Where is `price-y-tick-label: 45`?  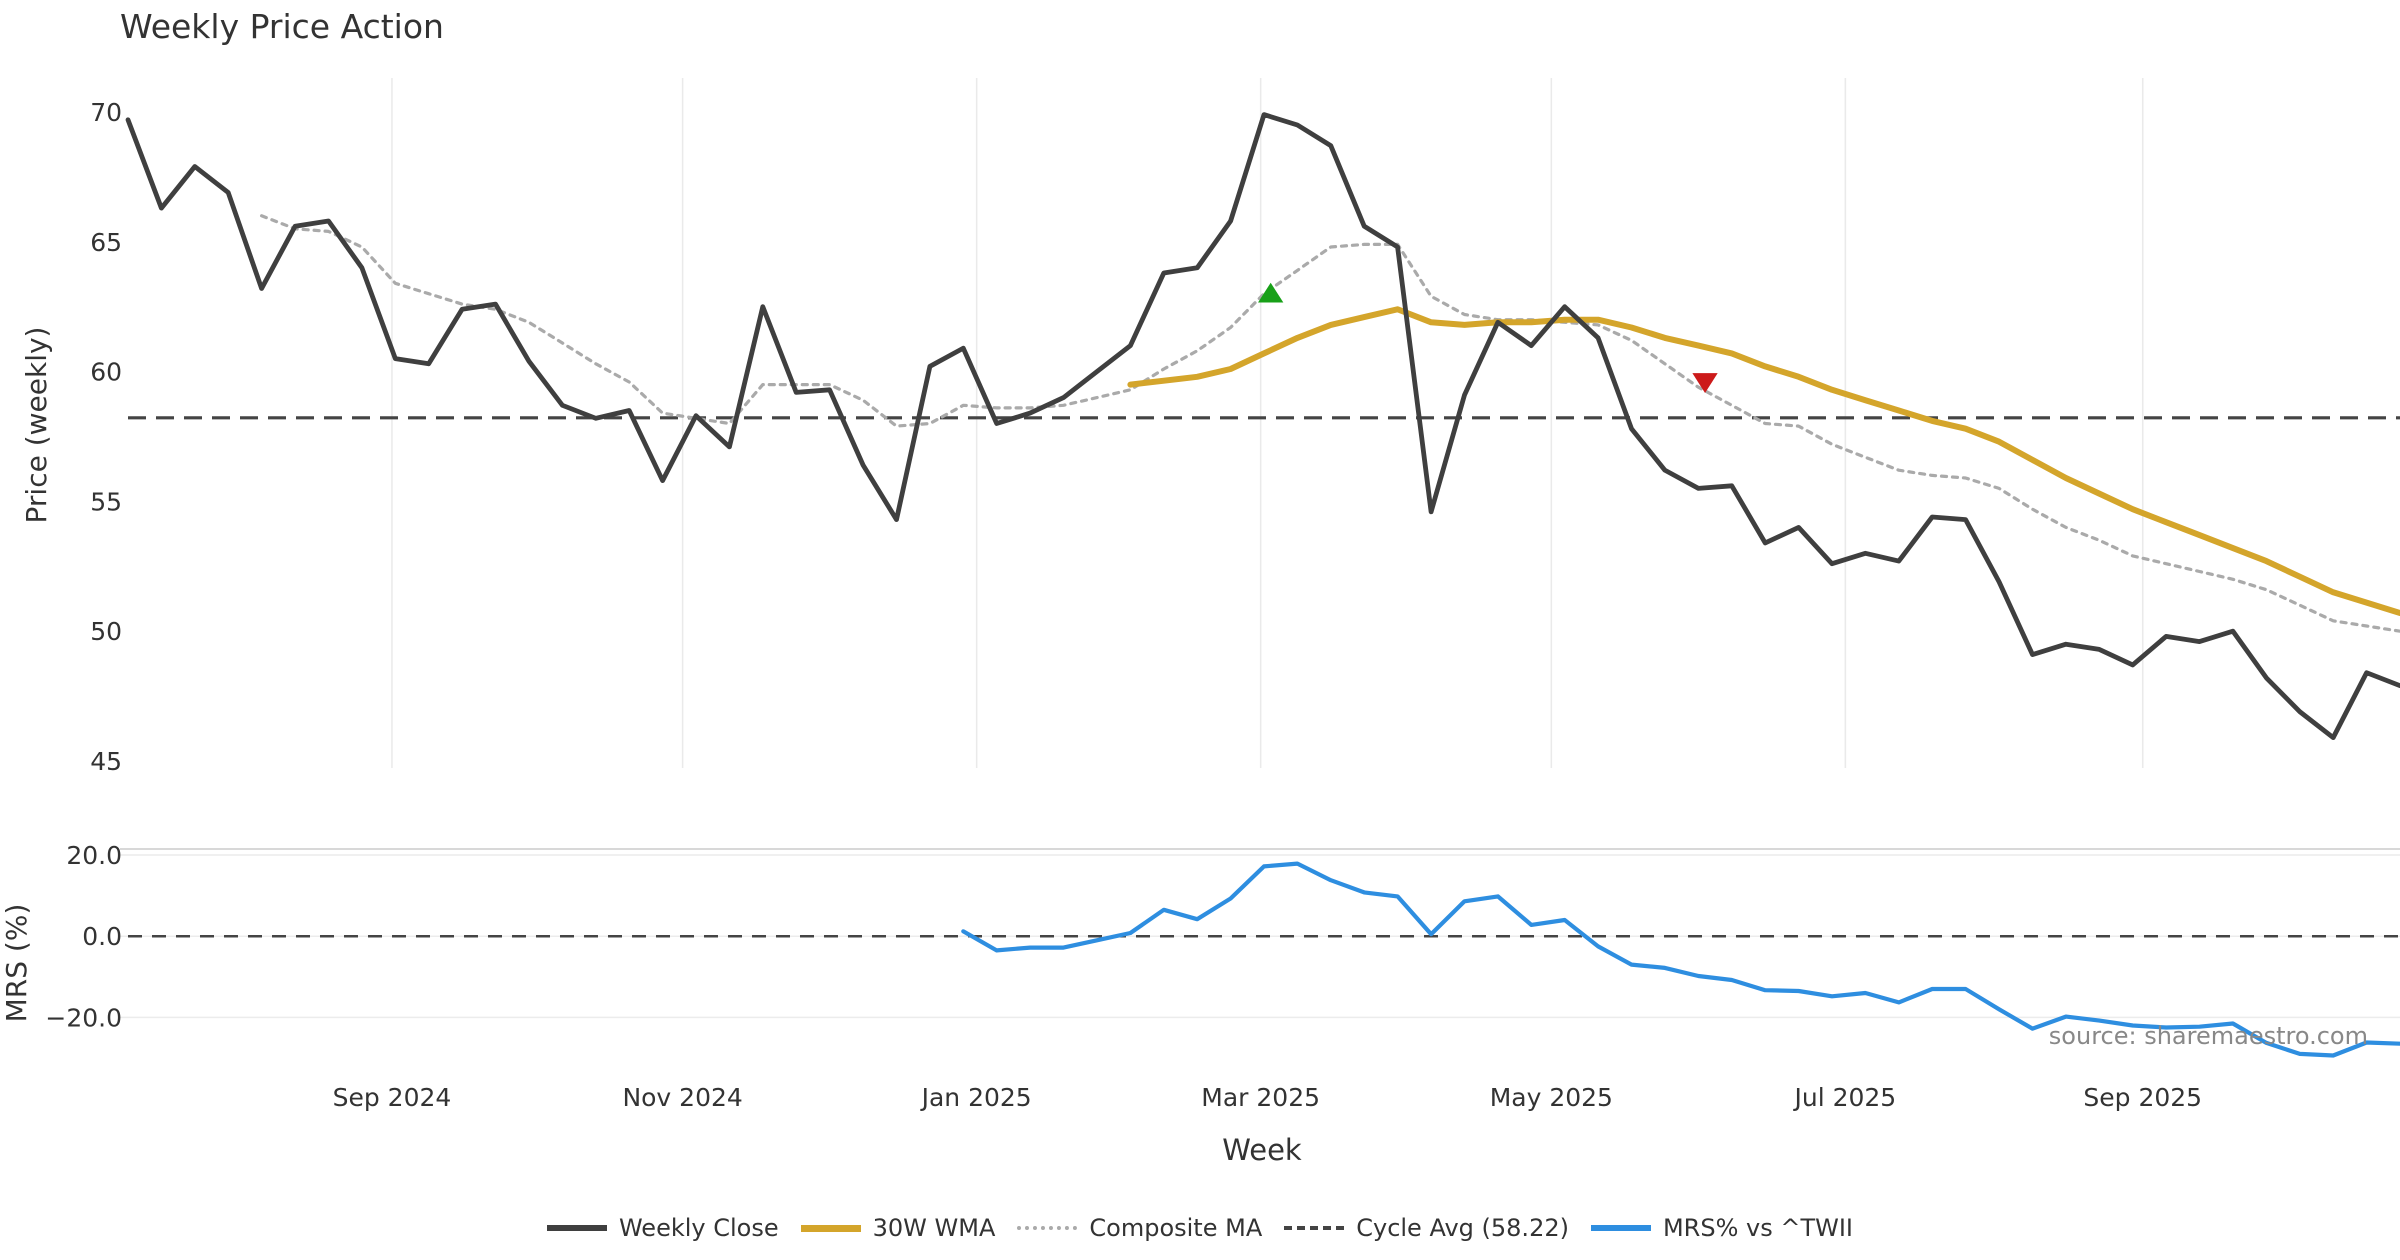
price-y-tick-label: 45 is located at coordinates (106, 761).